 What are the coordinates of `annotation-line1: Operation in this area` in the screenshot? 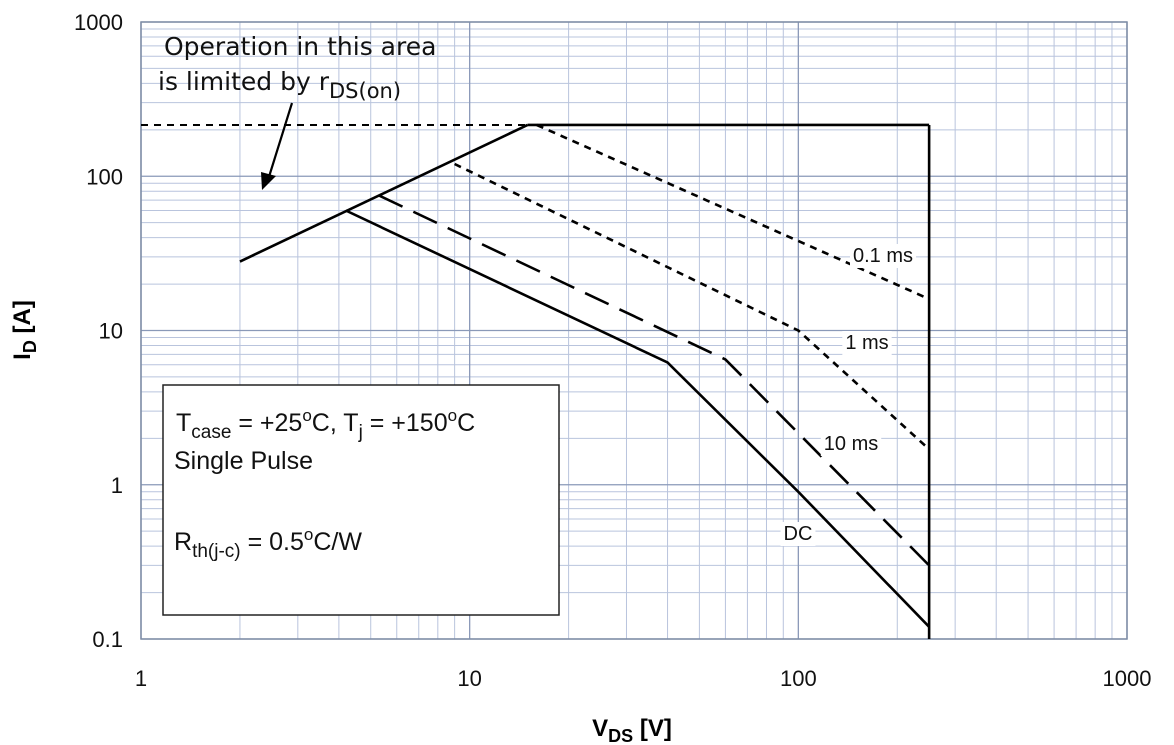 It's located at (300, 46).